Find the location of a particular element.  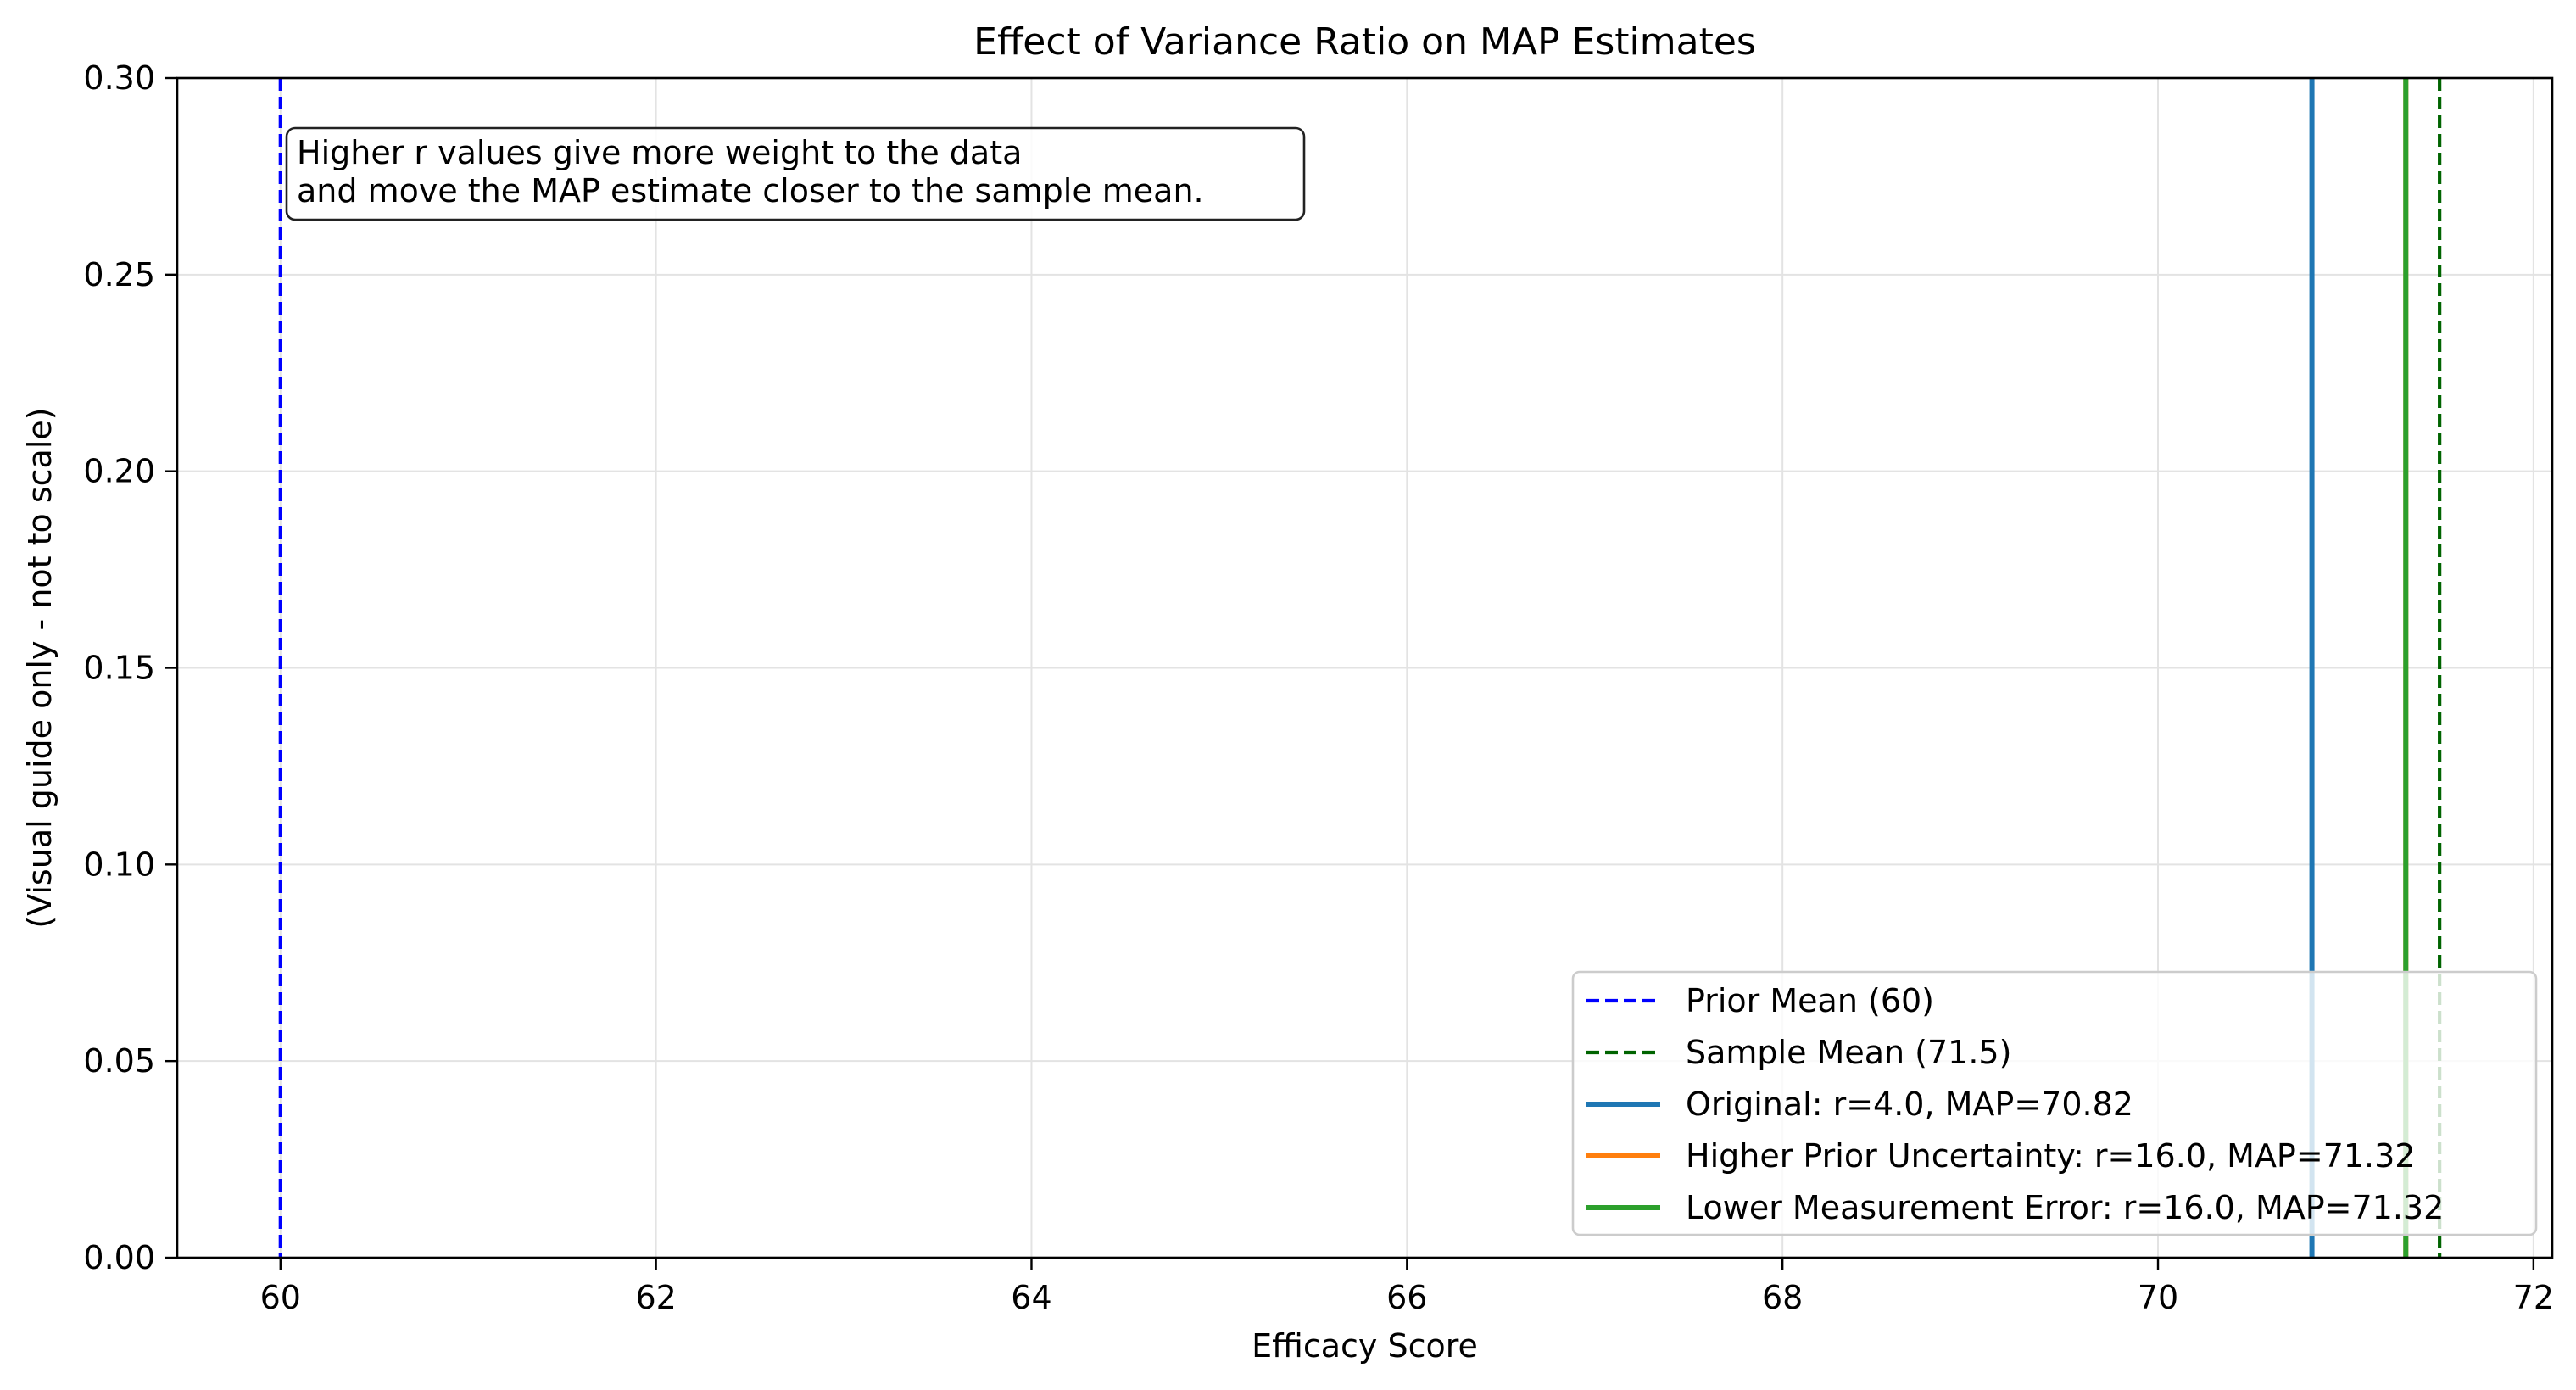

x-tick-label: 62 is located at coordinates (655, 1297).